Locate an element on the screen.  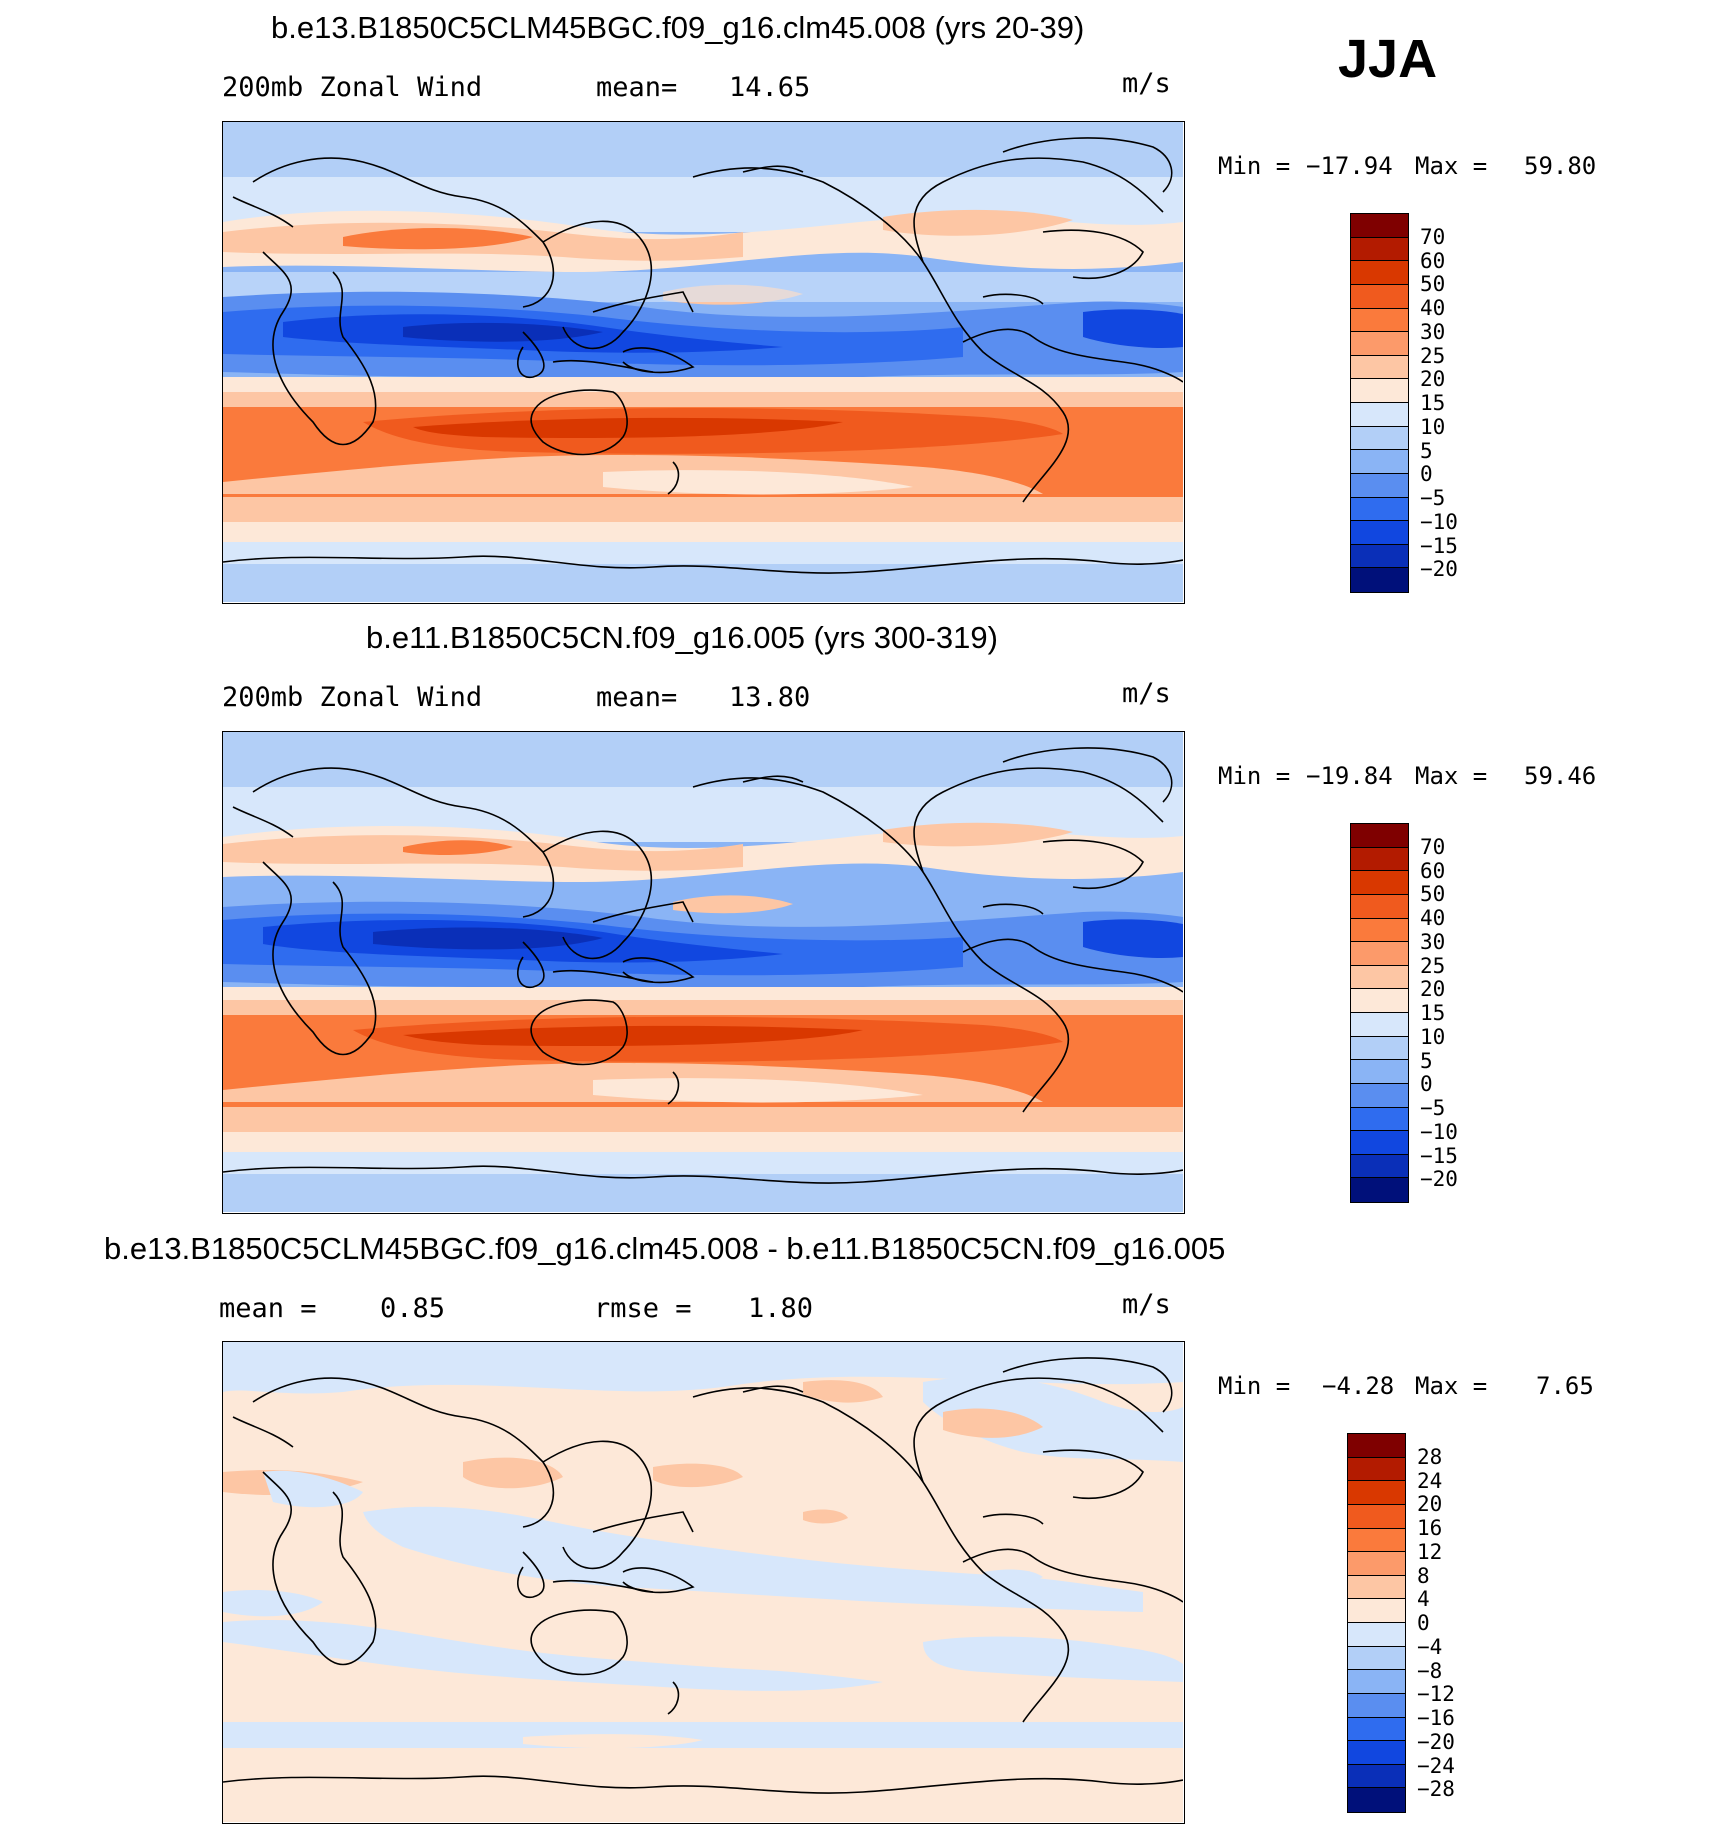
panel-3-max-value: 7.65 is located at coordinates (1565, 1386).